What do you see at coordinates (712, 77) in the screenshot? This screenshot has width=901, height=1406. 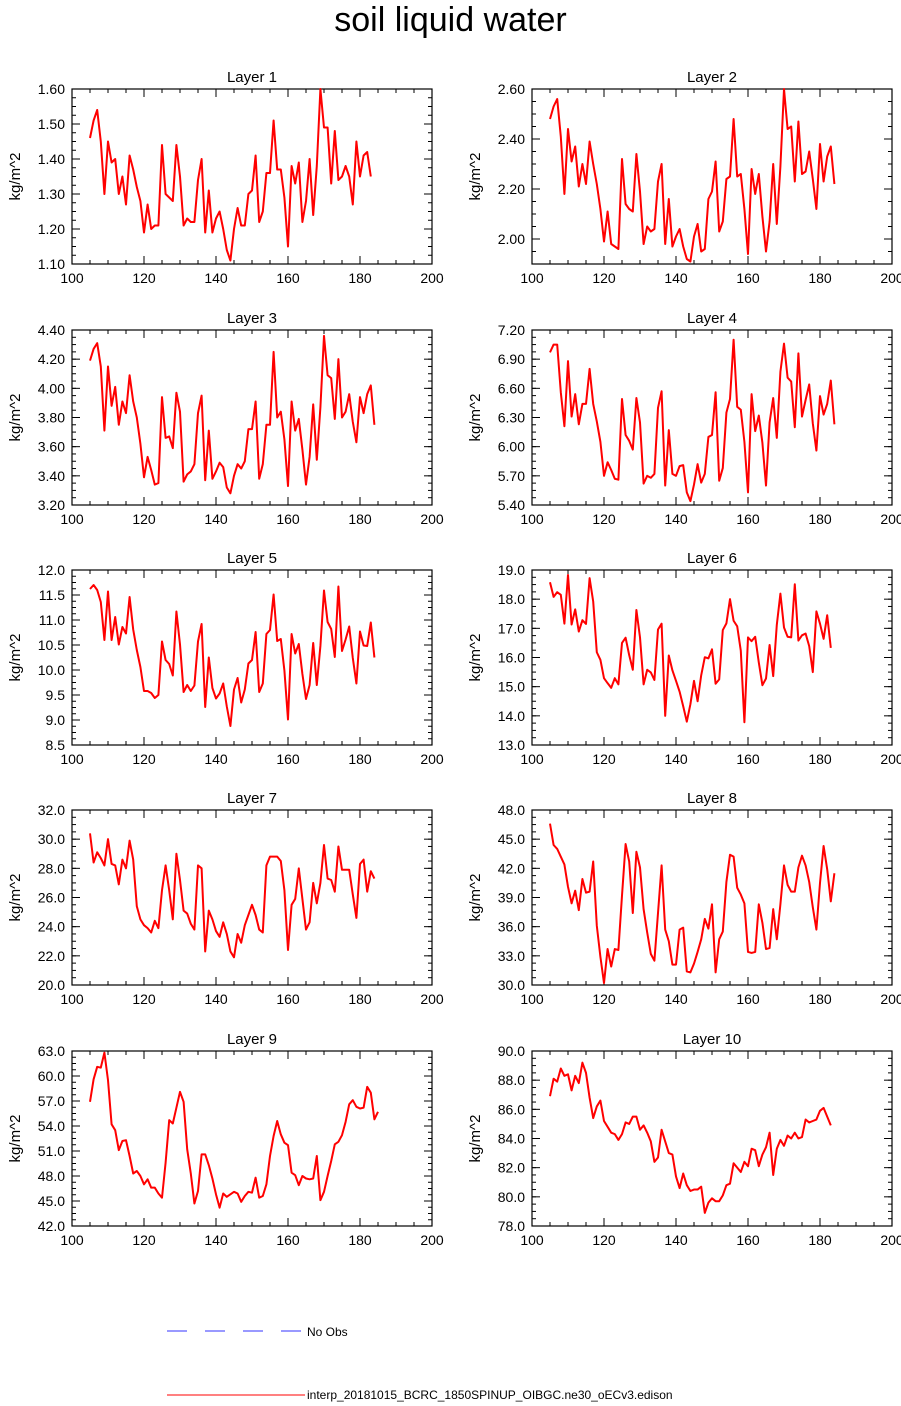 I see `panel-2-title: Layer 2` at bounding box center [712, 77].